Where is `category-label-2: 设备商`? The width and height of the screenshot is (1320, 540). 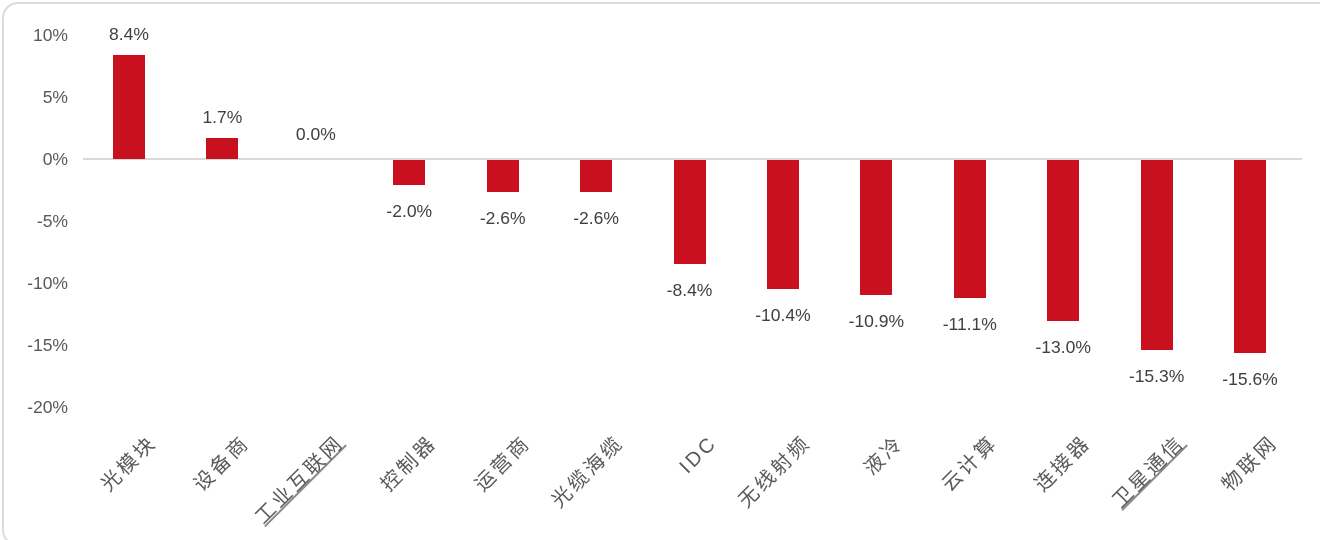 category-label-2: 设备商 is located at coordinates (222, 464).